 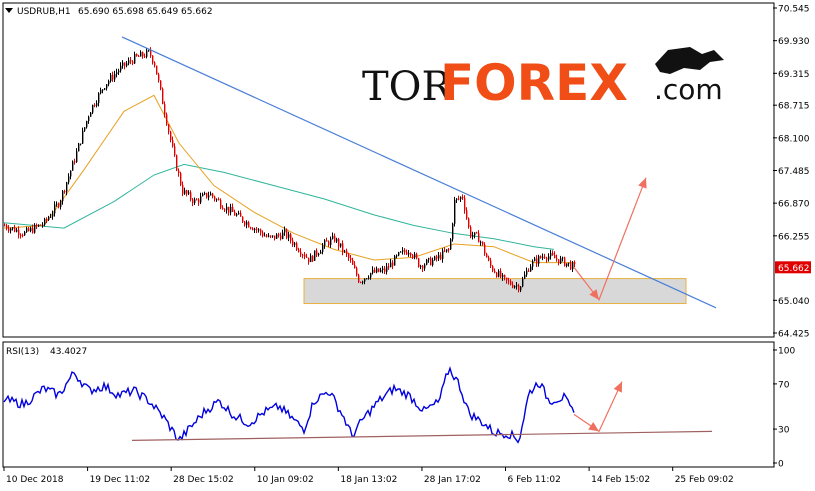 I want to click on time-axis-label: 28 Dec 15:02, so click(x=203, y=480).